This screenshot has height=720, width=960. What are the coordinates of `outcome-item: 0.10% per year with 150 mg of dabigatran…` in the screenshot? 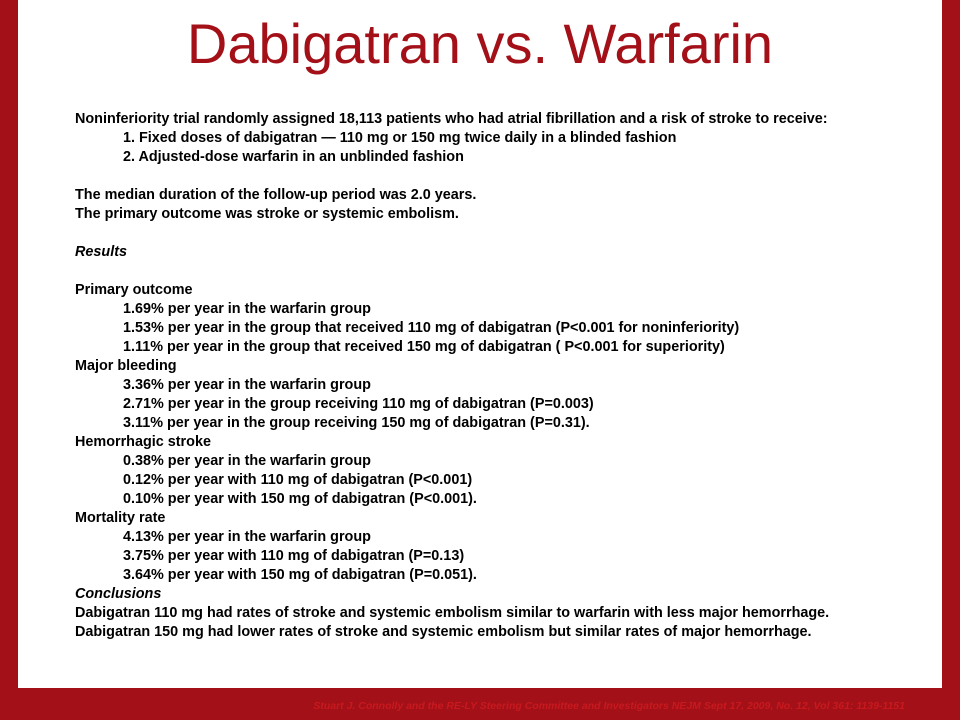 It's located at (300, 499).